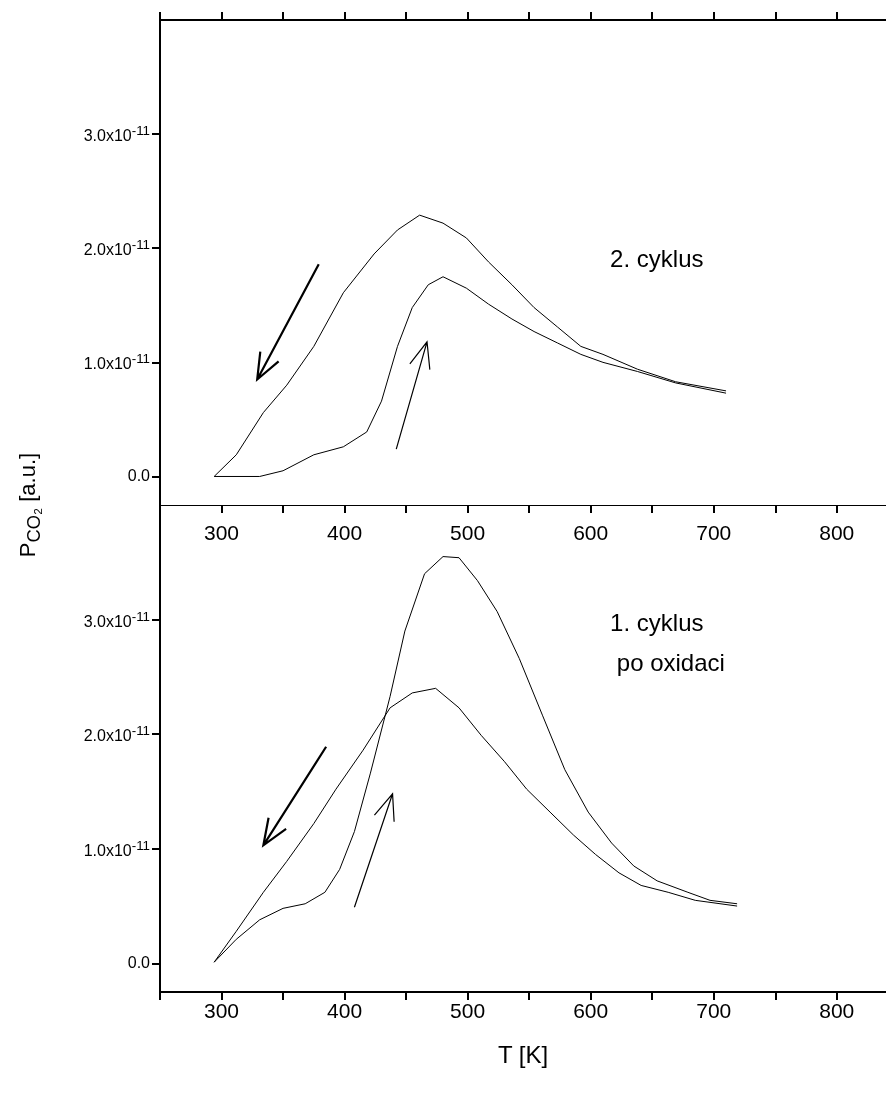  I want to click on x2-tick-label: 800, so click(837, 1010).